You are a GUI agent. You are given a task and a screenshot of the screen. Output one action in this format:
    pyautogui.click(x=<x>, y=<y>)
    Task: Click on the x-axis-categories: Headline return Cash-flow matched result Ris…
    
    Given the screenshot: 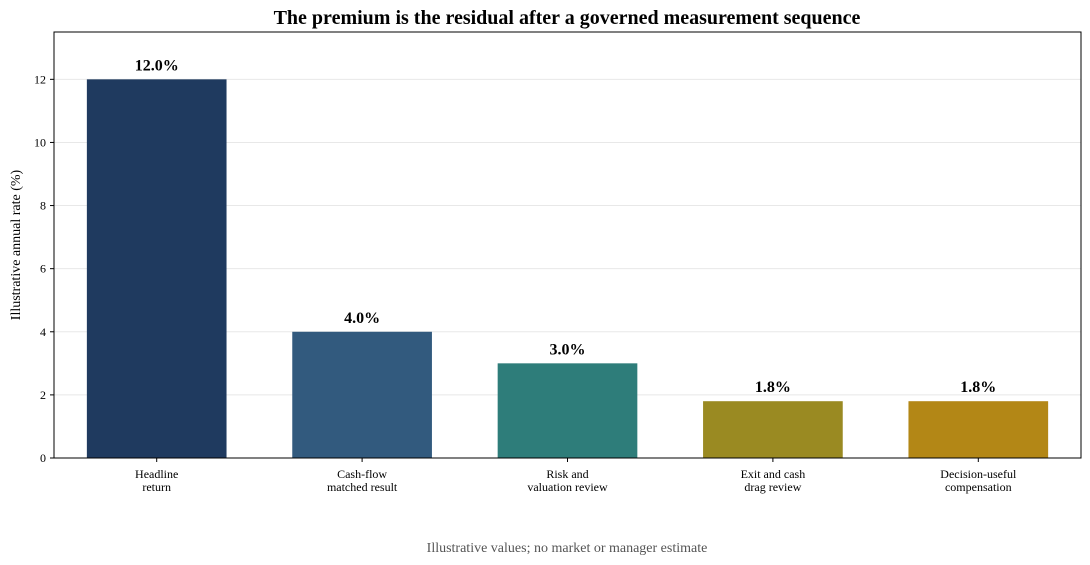 What is the action you would take?
    pyautogui.click(x=576, y=476)
    